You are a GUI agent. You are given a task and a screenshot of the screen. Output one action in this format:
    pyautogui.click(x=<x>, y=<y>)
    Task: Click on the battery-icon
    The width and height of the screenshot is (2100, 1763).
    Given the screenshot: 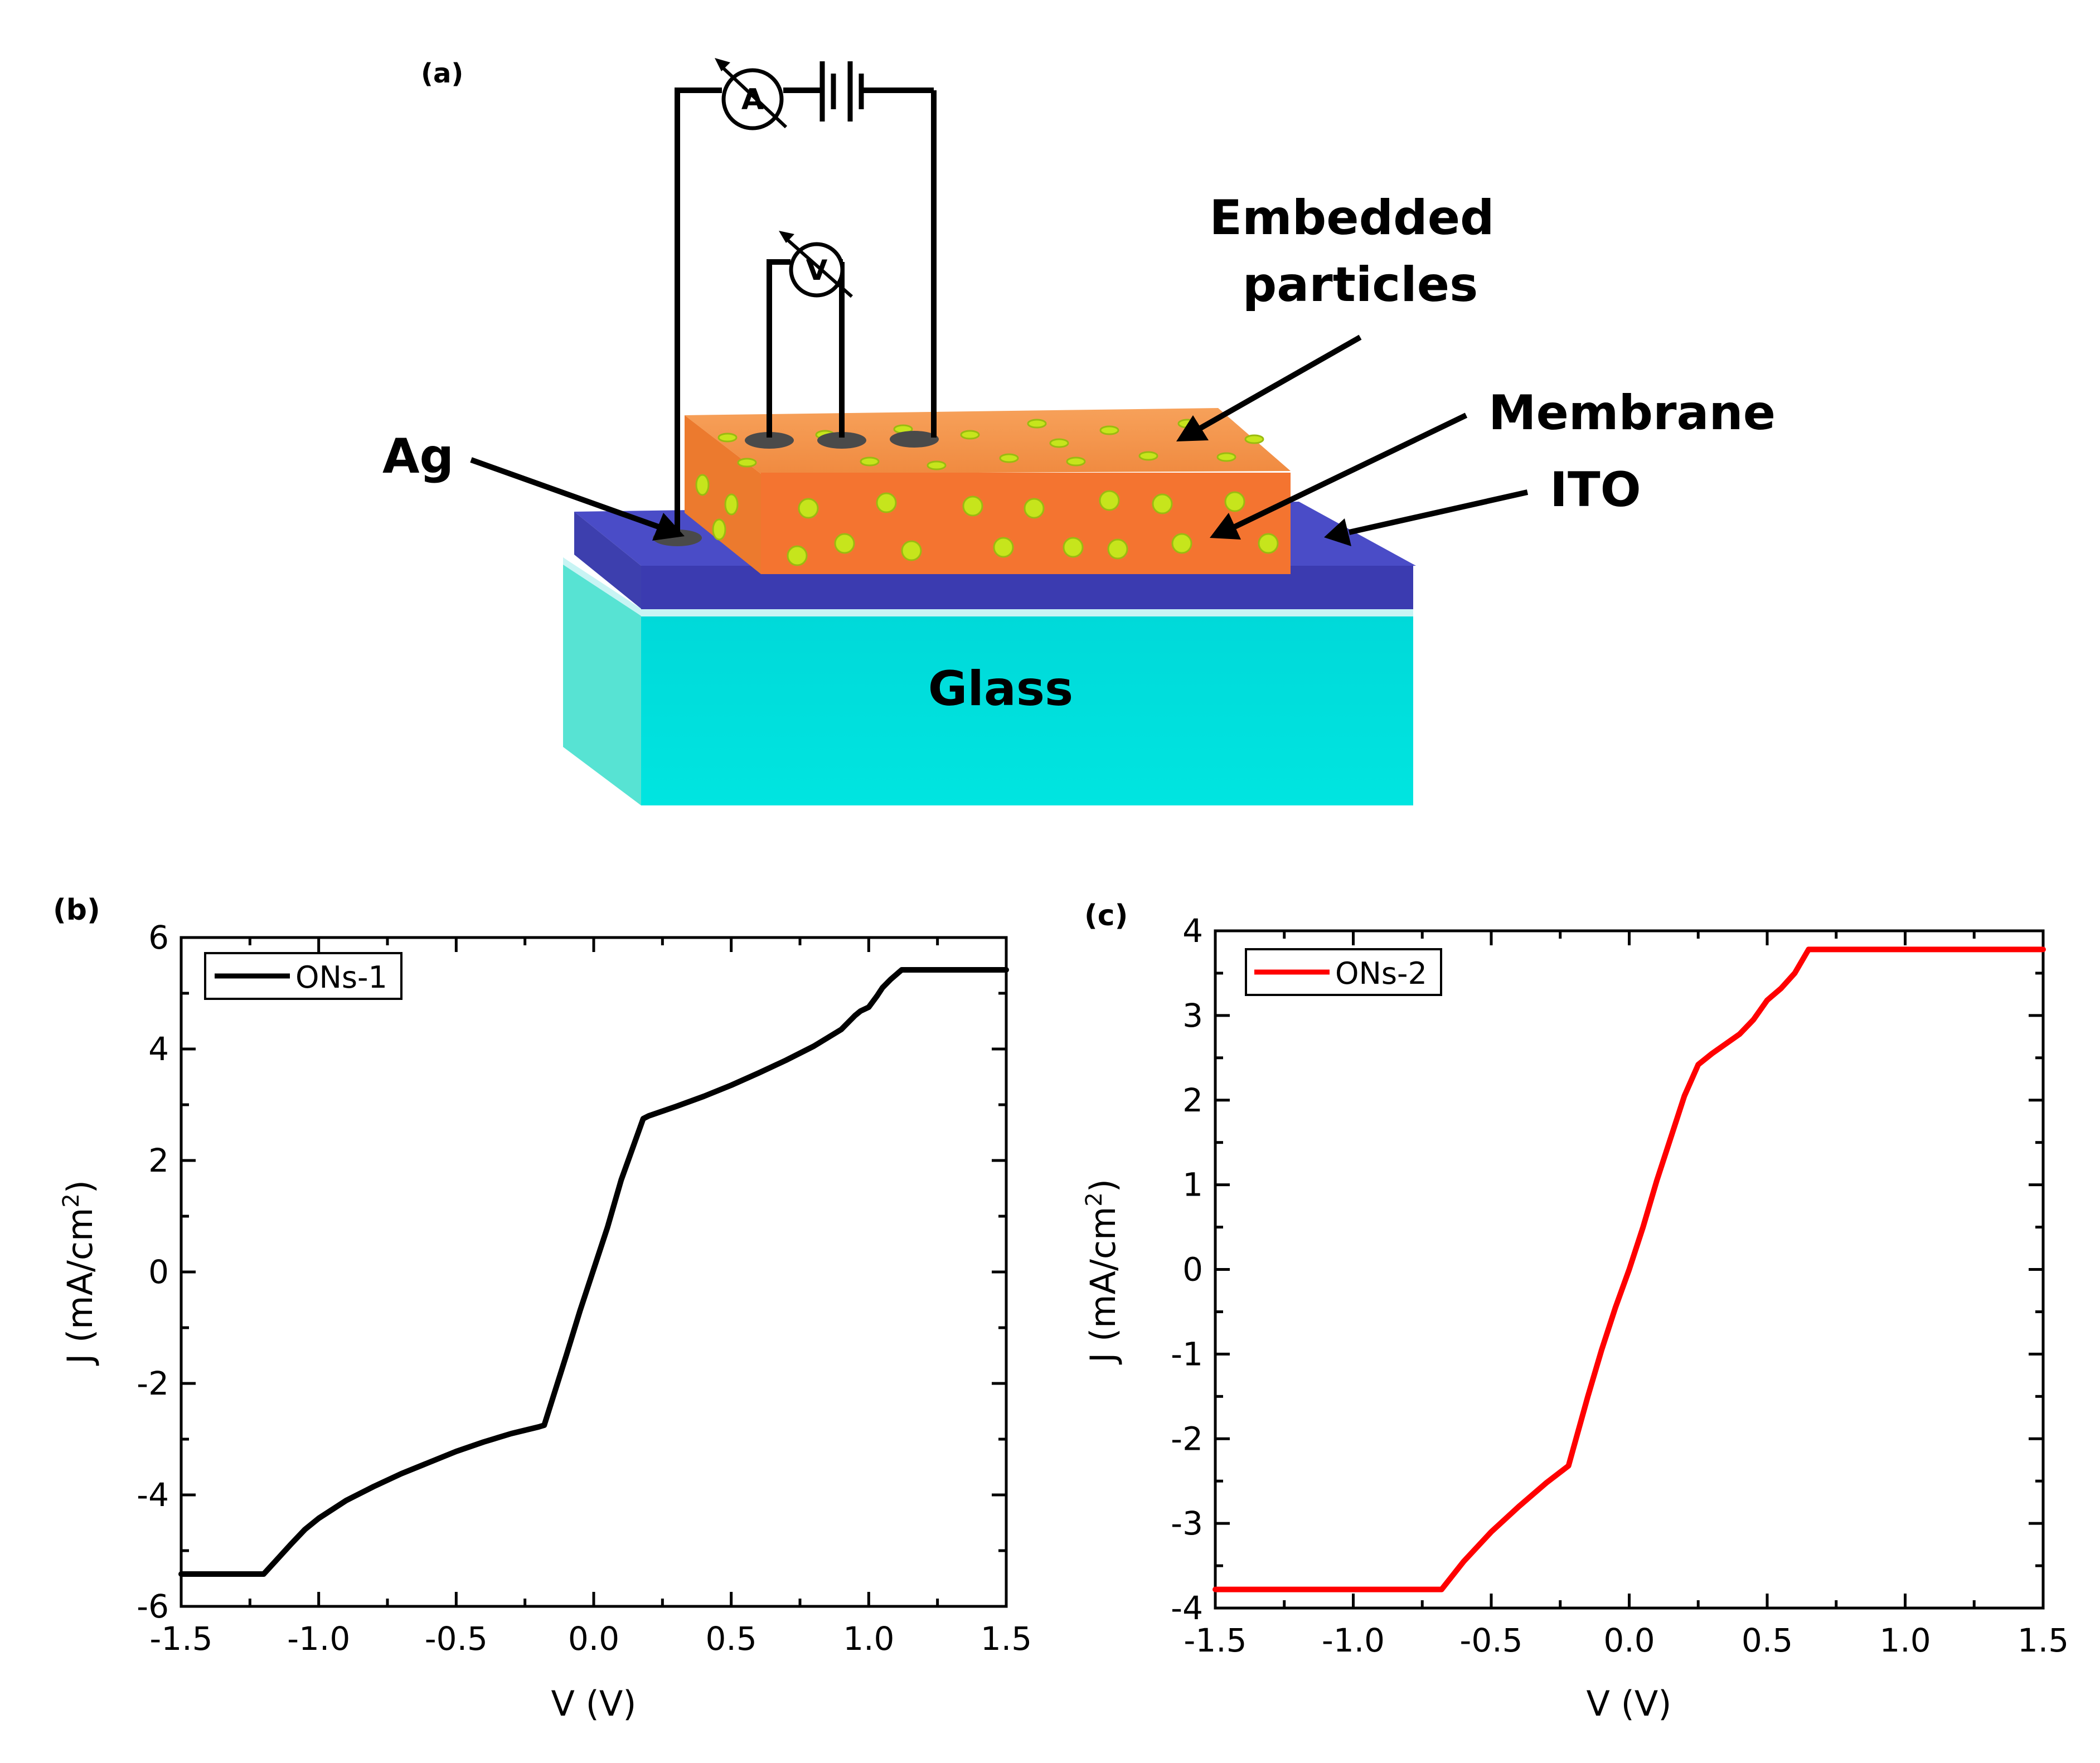 What is the action you would take?
    pyautogui.click(x=841, y=91)
    